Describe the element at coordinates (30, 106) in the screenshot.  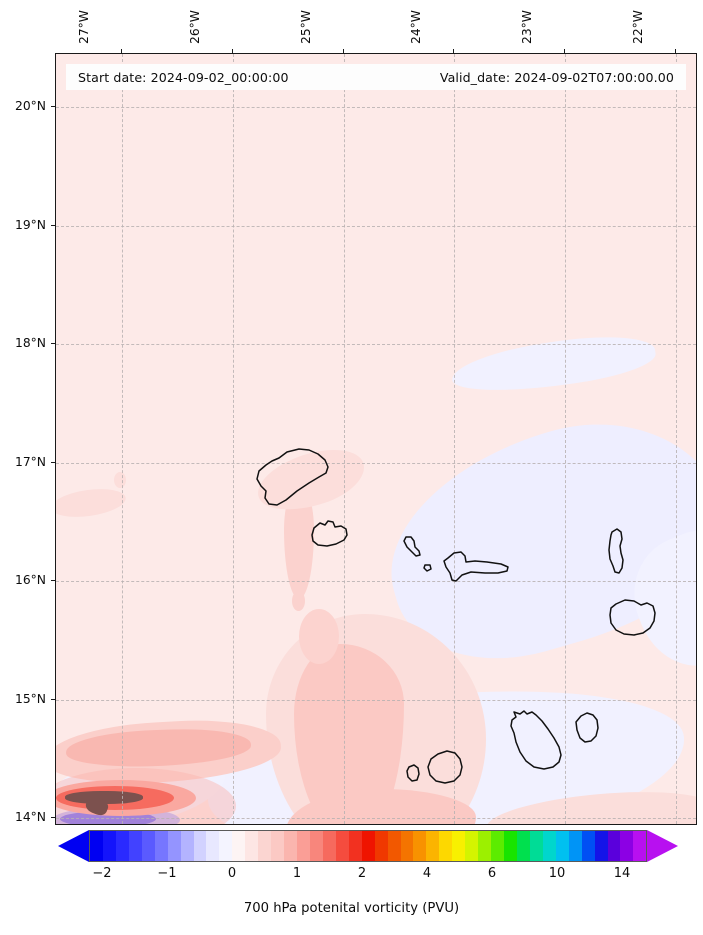
I see `ytick-label-20n: 20°N` at that location.